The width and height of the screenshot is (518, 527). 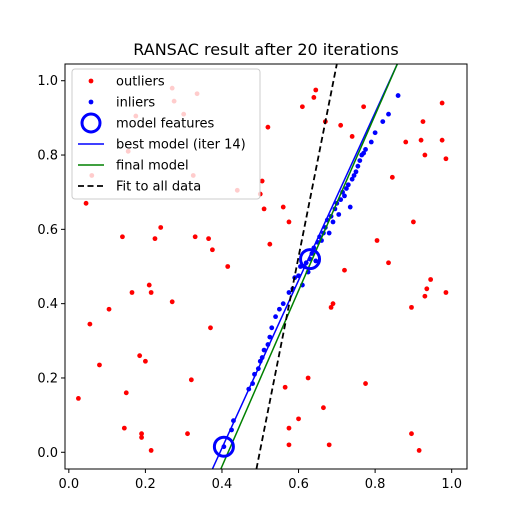 I want to click on legend-label: model features, so click(x=165, y=124).